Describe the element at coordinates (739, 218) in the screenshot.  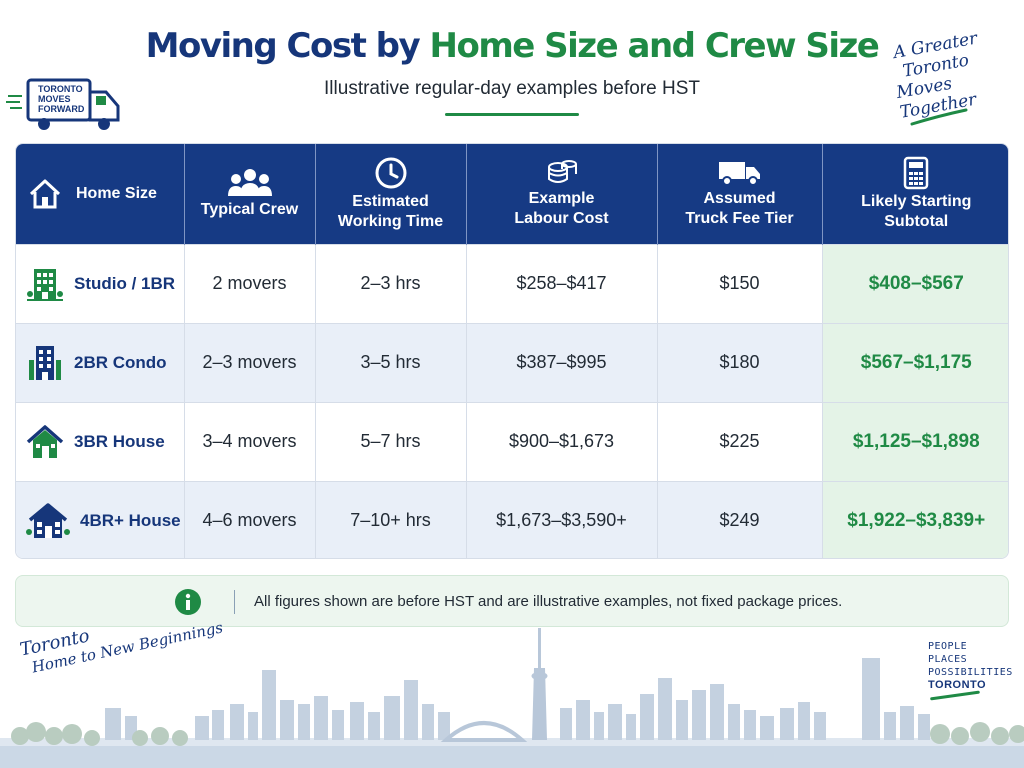
I see `header-label-line2: Truck Fee Tier` at that location.